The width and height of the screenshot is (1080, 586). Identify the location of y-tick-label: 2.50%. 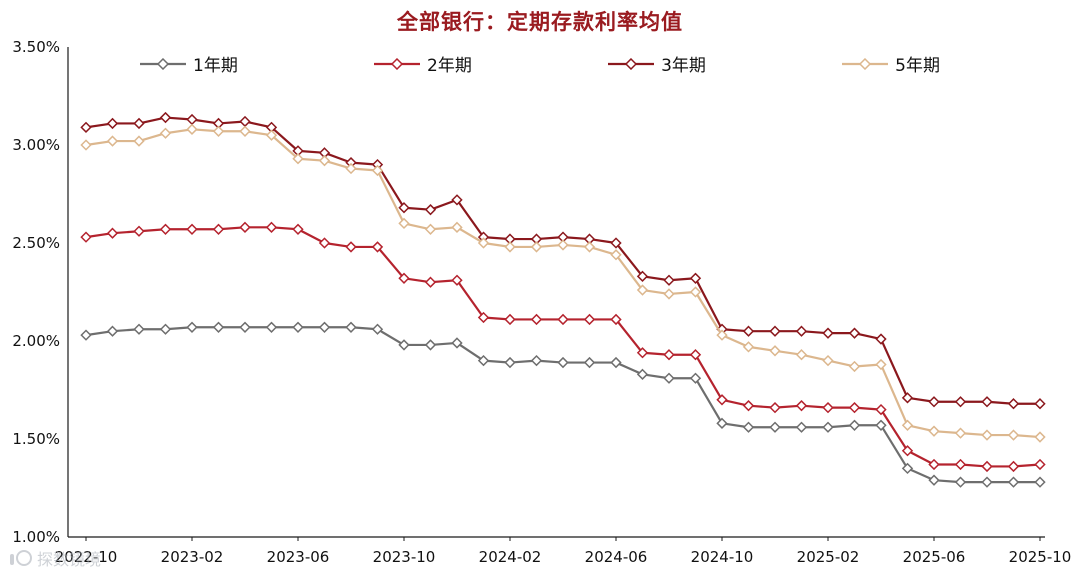
(36, 243).